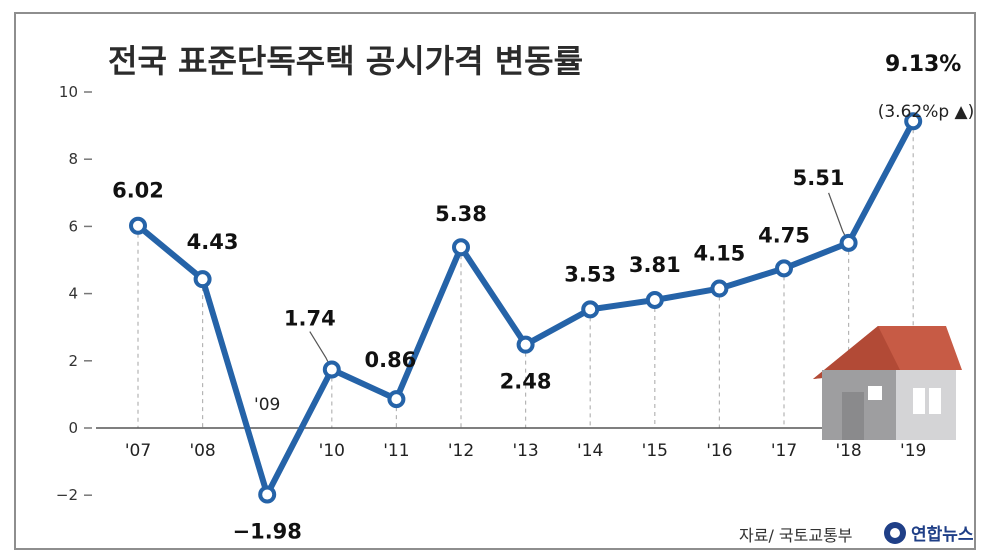 This screenshot has width=1000, height=557. What do you see at coordinates (923, 64) in the screenshot?
I see `data-label: 9.13%` at bounding box center [923, 64].